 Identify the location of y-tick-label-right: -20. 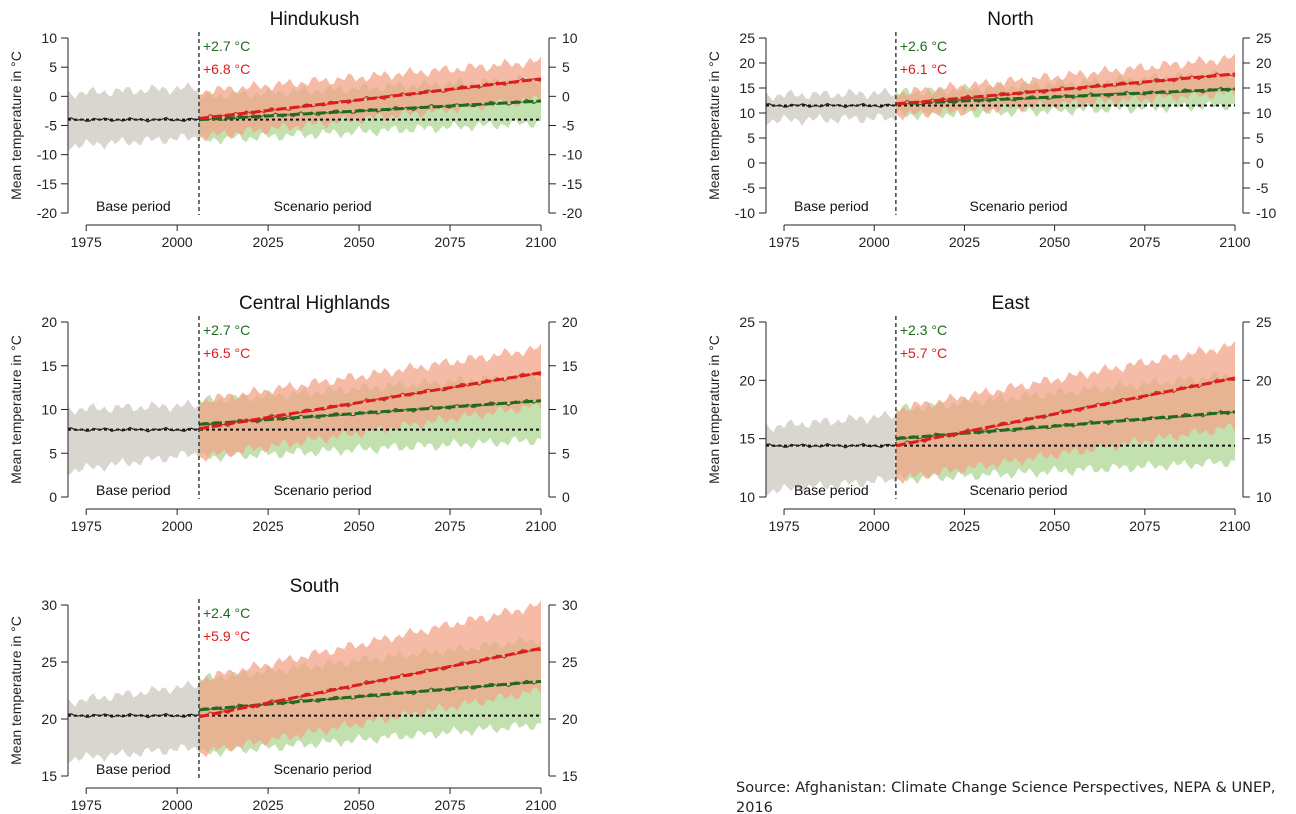
(572, 213).